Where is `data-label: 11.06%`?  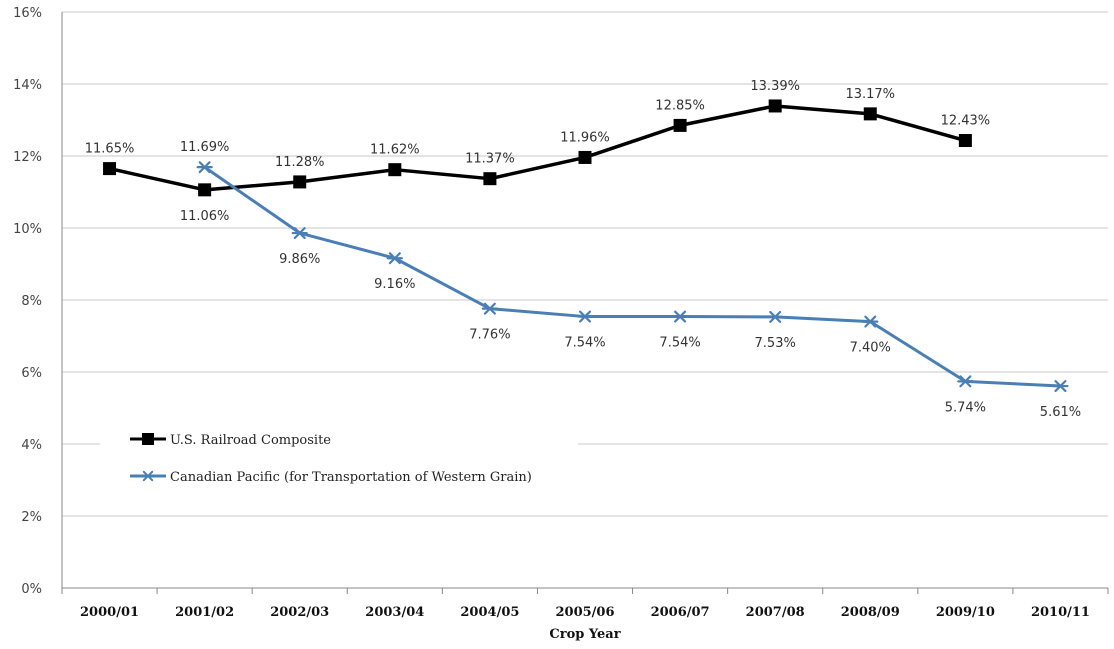
data-label: 11.06% is located at coordinates (205, 216).